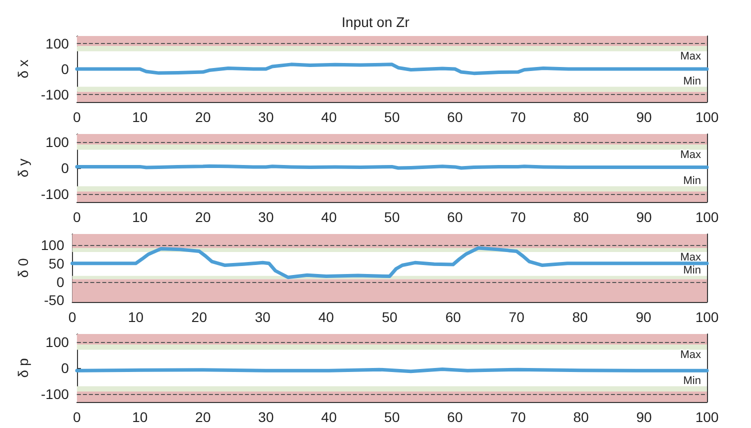 Image resolution: width=751 pixels, height=428 pixels. Describe the element at coordinates (23, 368) in the screenshot. I see `y-axis-title: δ p` at that location.